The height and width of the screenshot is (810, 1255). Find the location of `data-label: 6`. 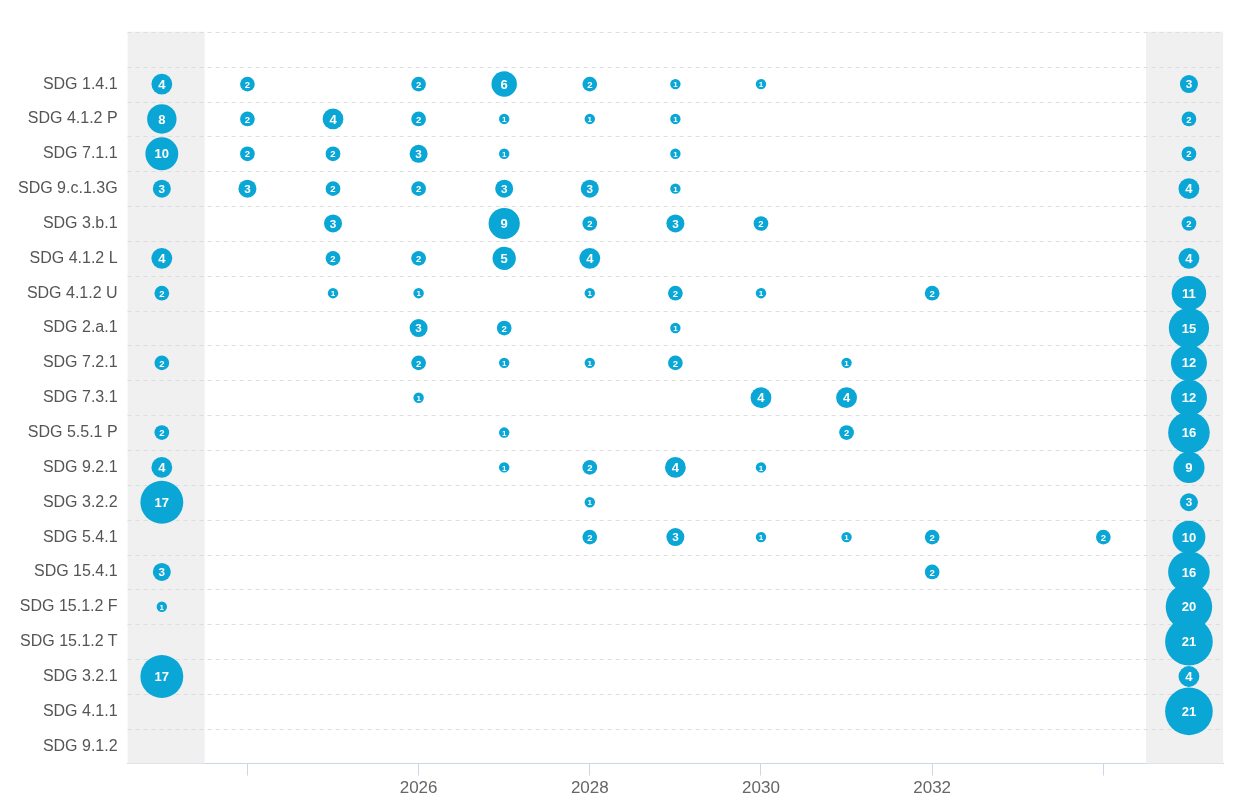

data-label: 6 is located at coordinates (504, 84).